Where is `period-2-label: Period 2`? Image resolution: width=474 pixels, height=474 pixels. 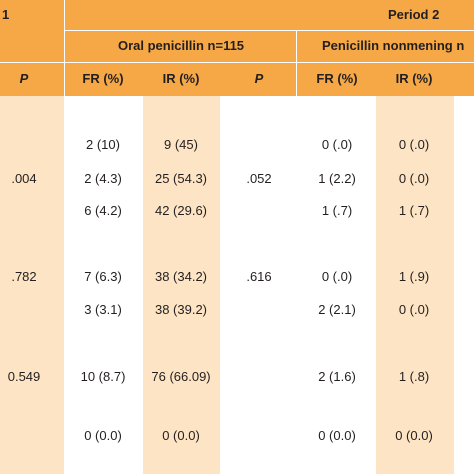
period-2-label: Period 2 is located at coordinates (414, 14).